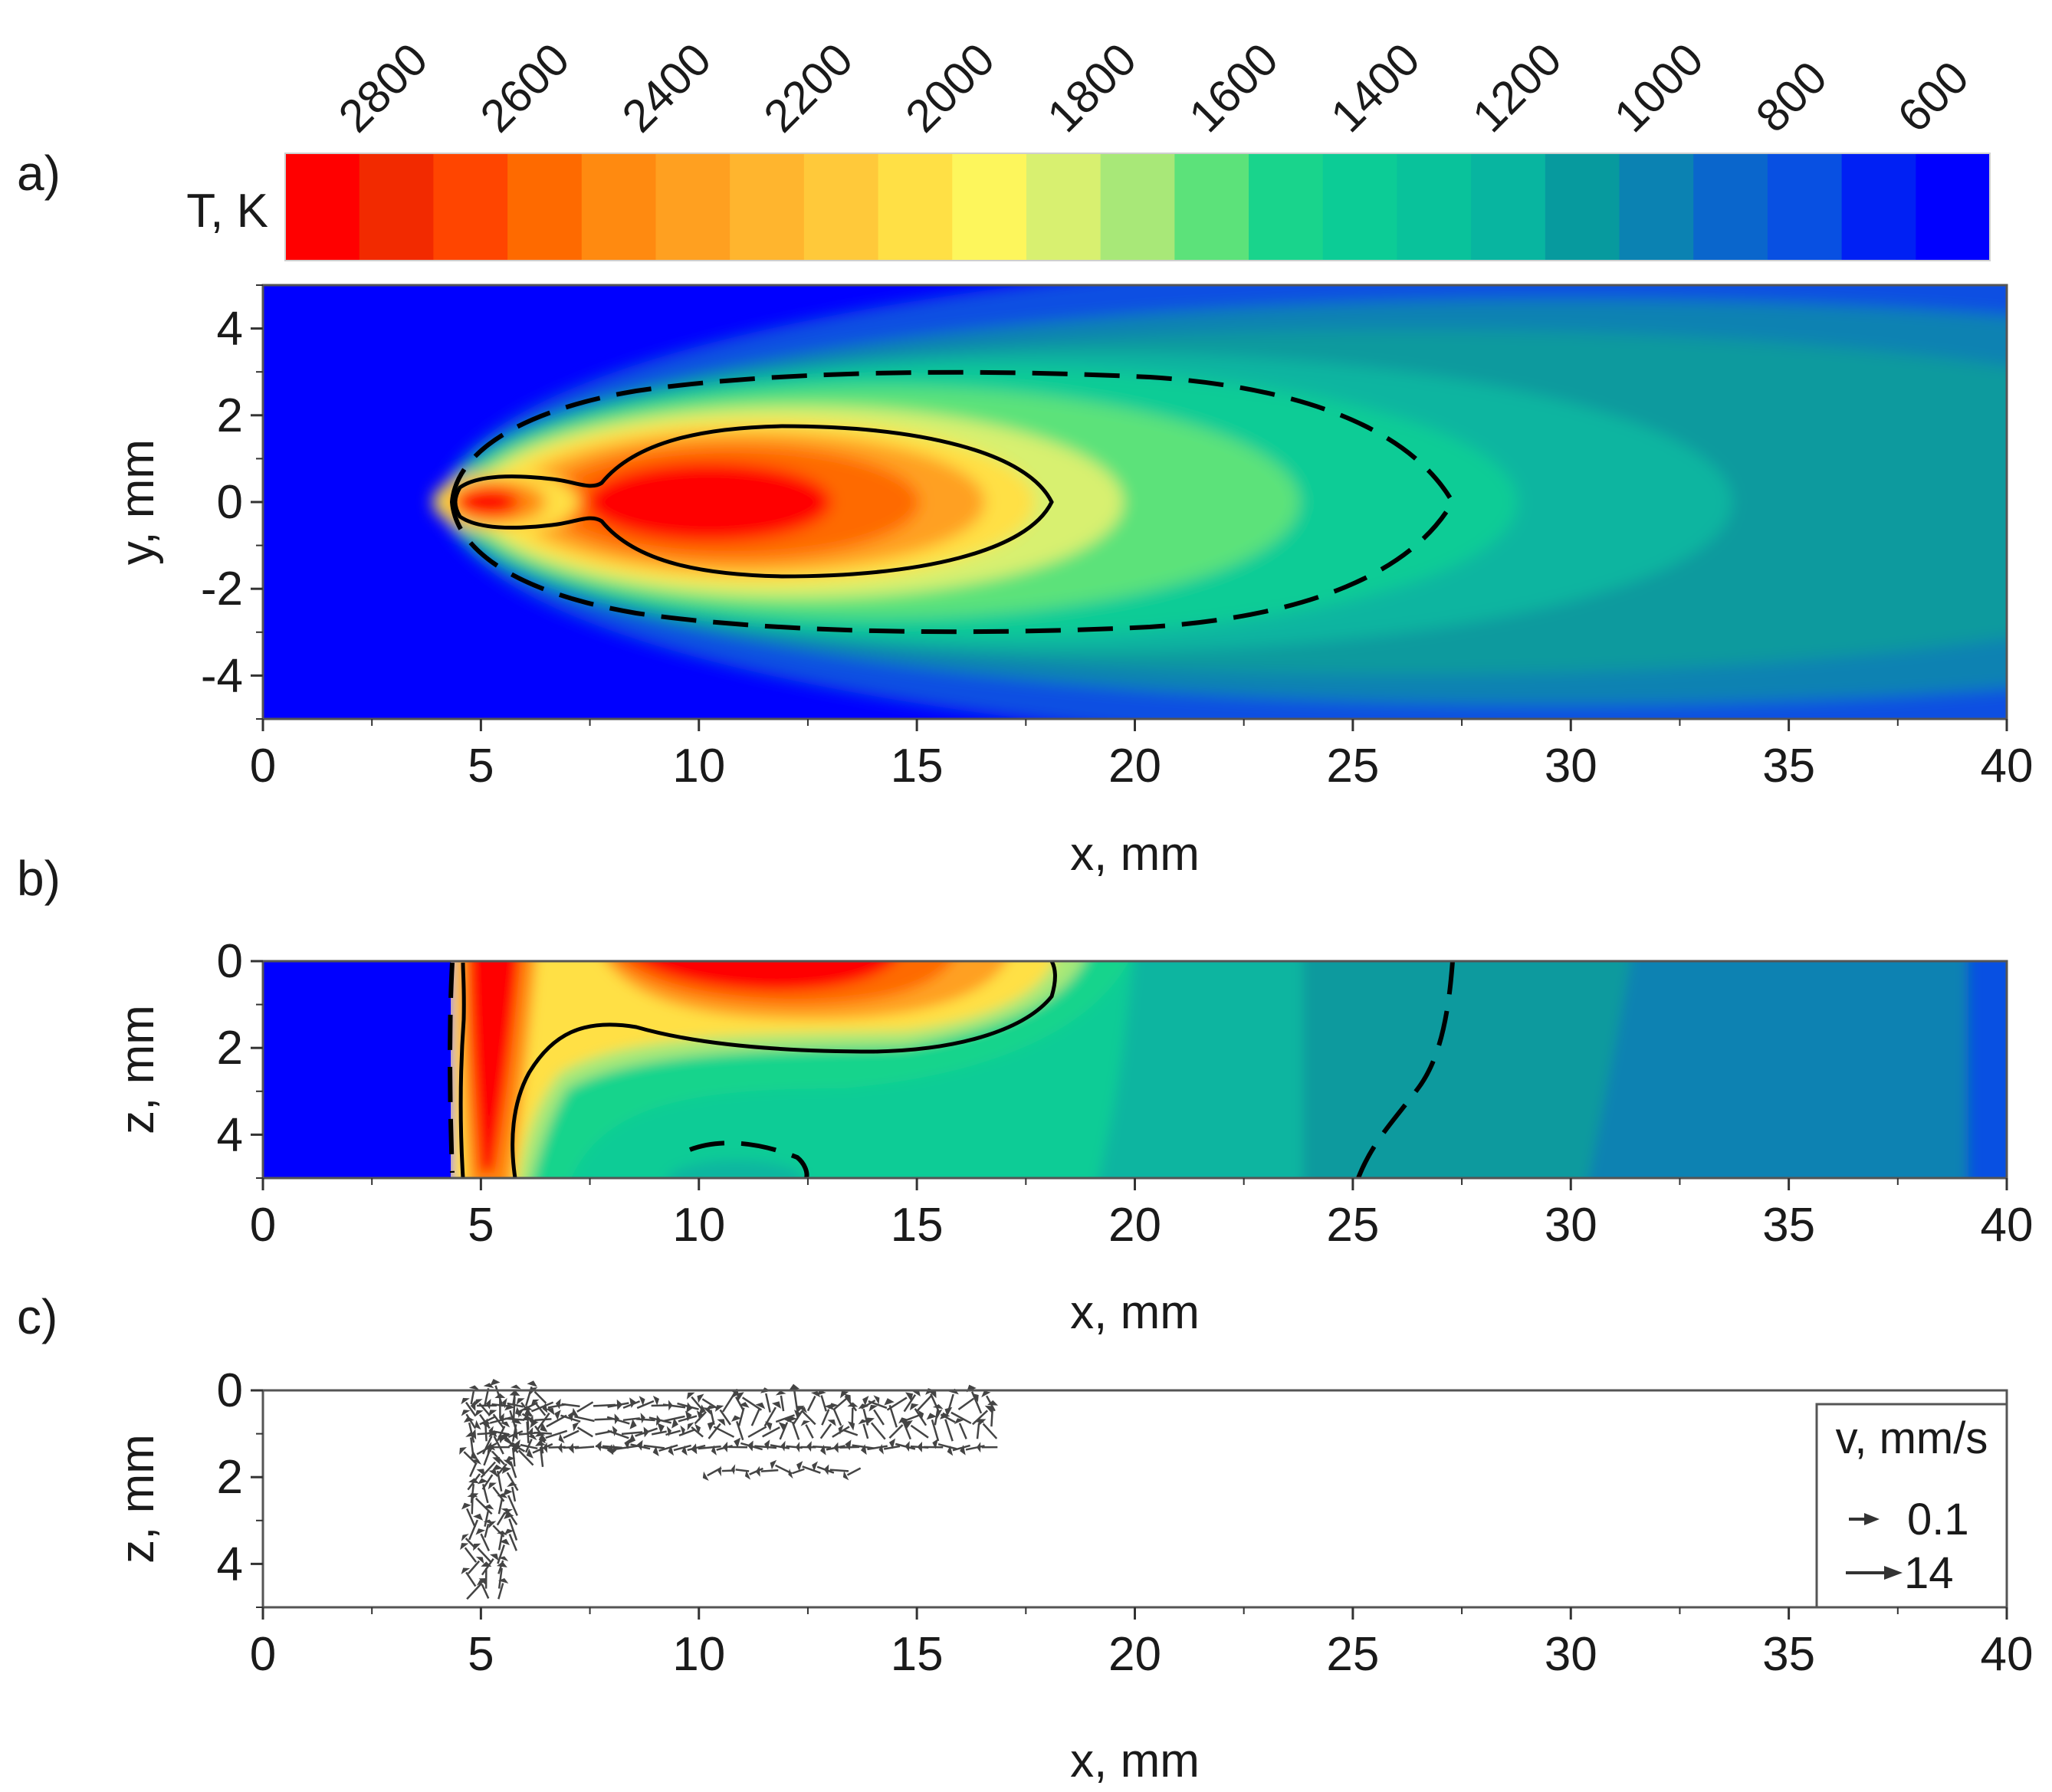  Describe the element at coordinates (808, 87) in the screenshot. I see `colorbar-tick-label: 2200` at that location.